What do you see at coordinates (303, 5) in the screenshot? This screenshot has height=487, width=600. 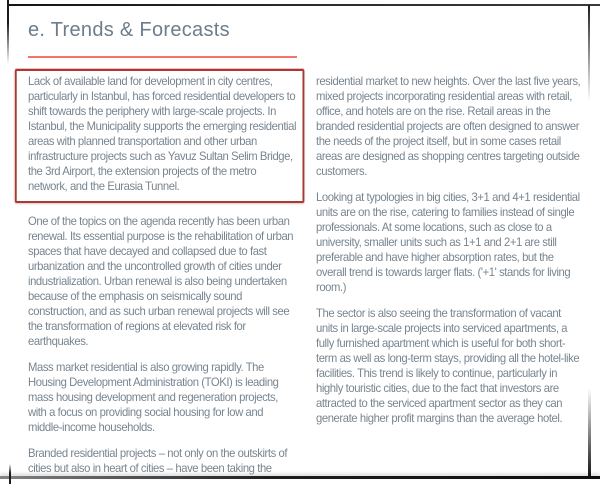 I see `scan-edge-top` at bounding box center [303, 5].